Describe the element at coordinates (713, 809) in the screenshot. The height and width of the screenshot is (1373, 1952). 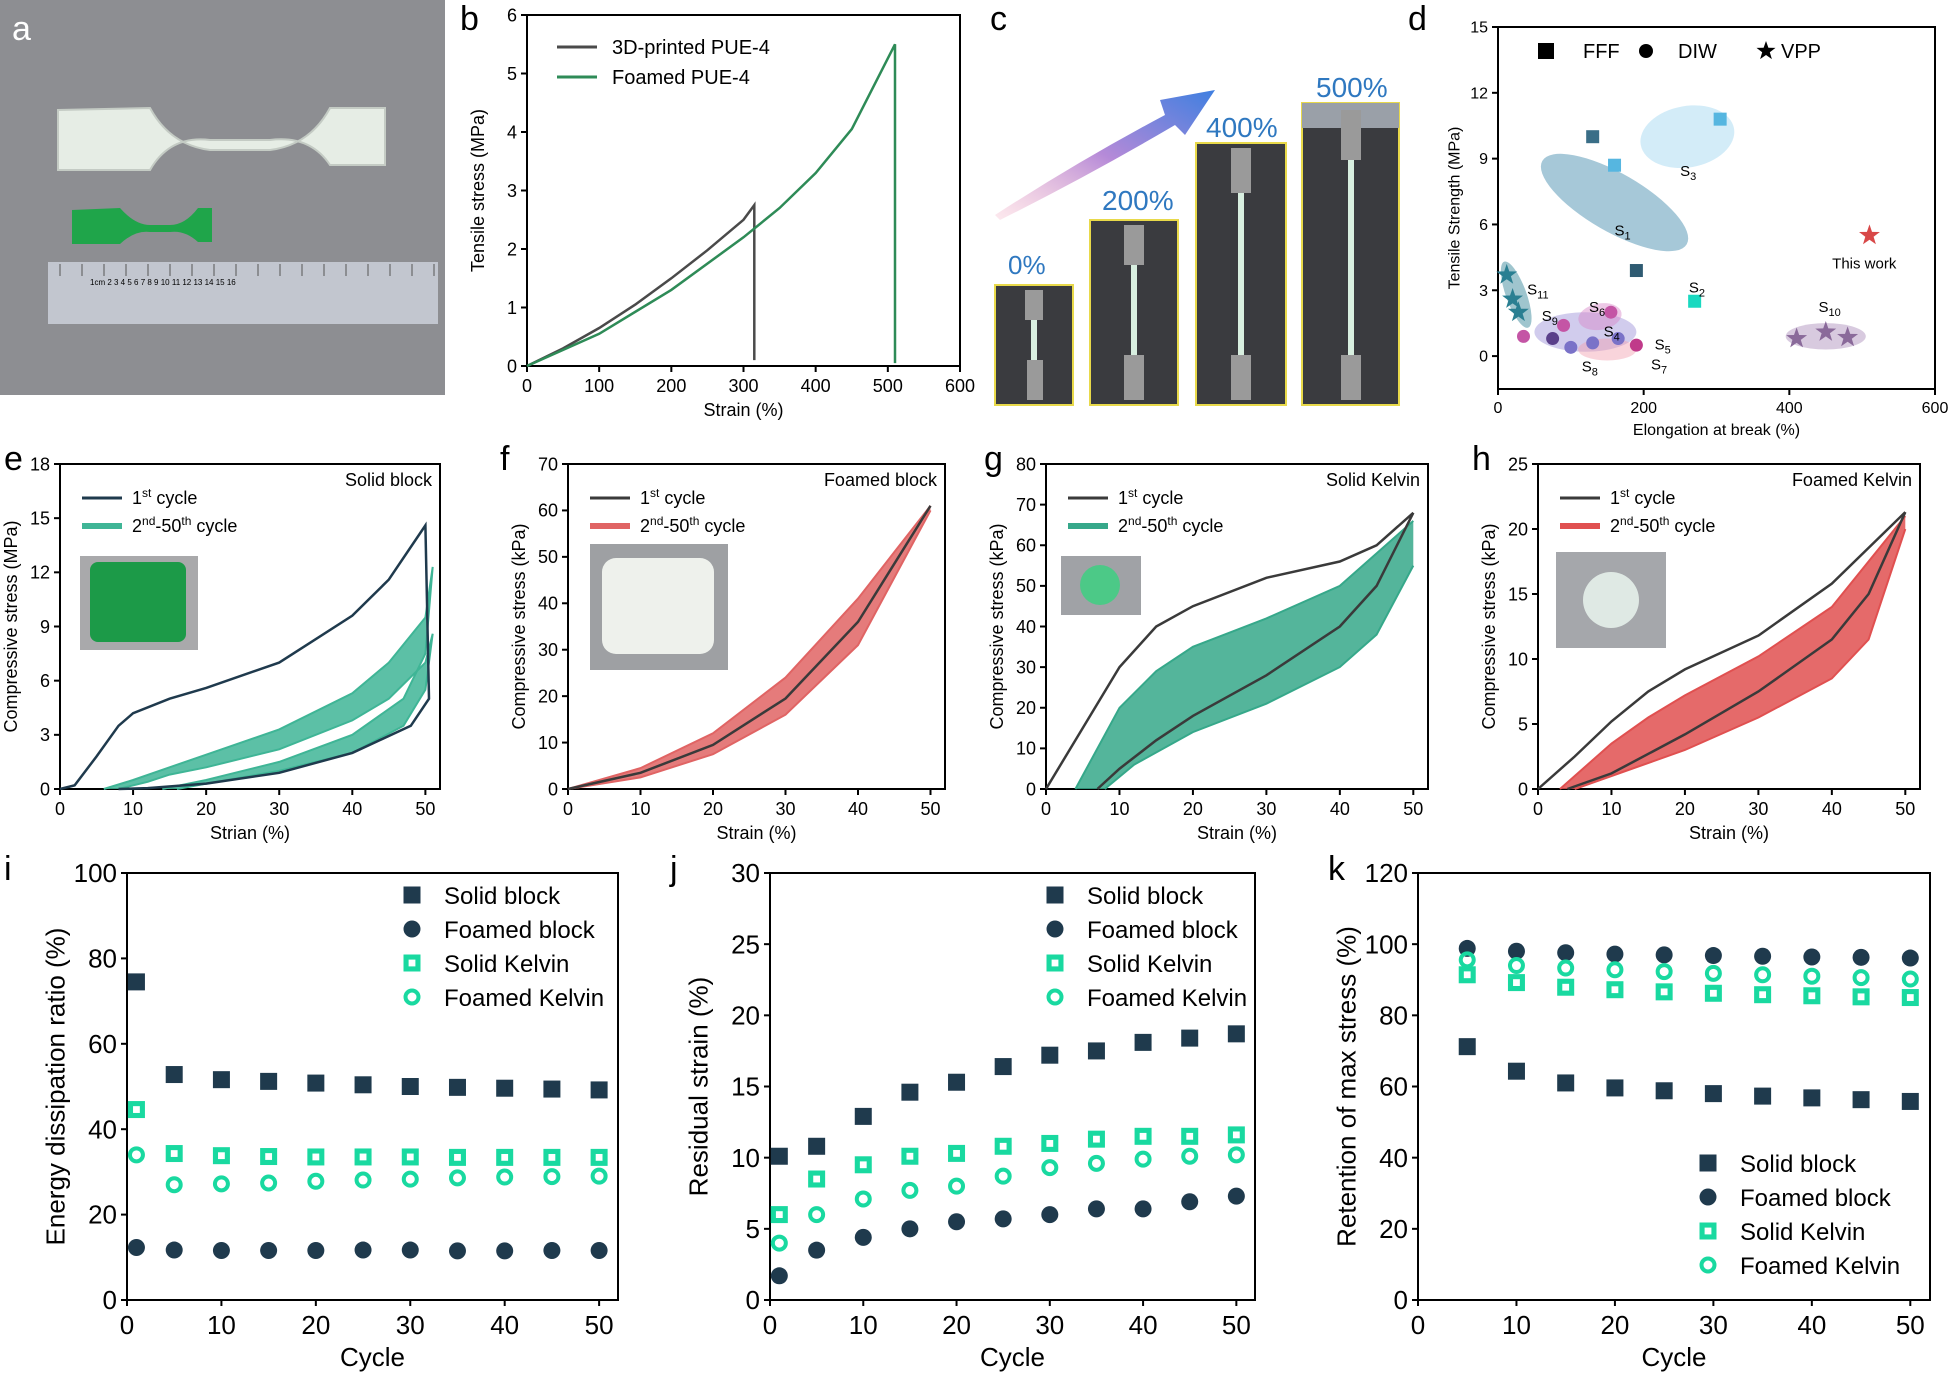
I see `x-tick-label: 20` at that location.